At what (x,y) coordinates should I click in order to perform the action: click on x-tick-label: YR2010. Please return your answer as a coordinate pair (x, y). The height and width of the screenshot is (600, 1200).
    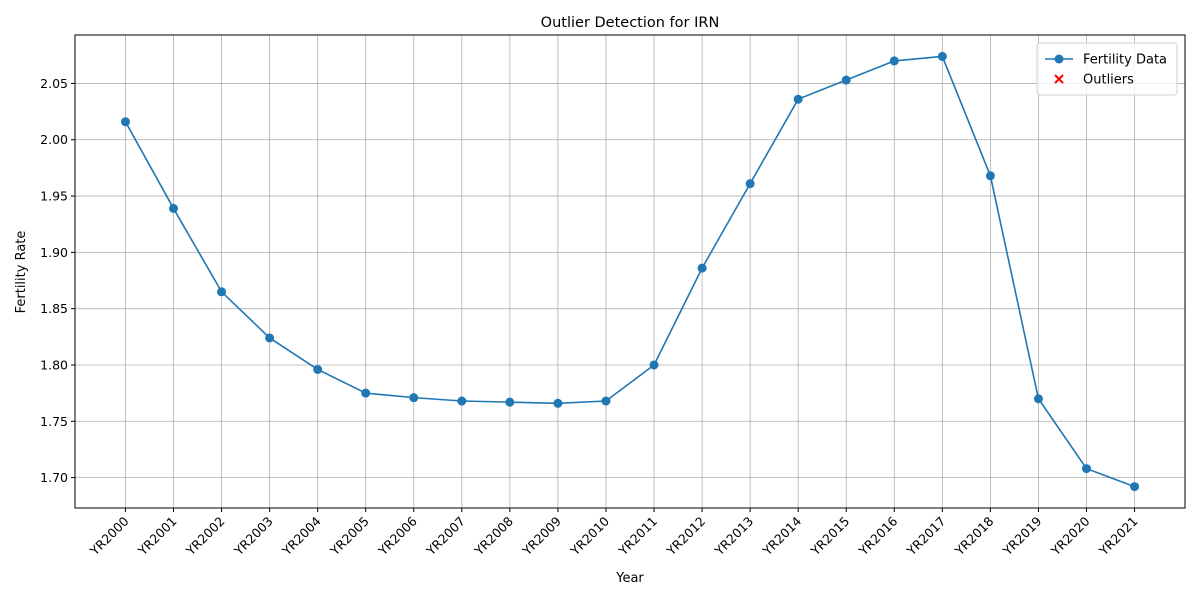
    Looking at the image, I should click on (589, 535).